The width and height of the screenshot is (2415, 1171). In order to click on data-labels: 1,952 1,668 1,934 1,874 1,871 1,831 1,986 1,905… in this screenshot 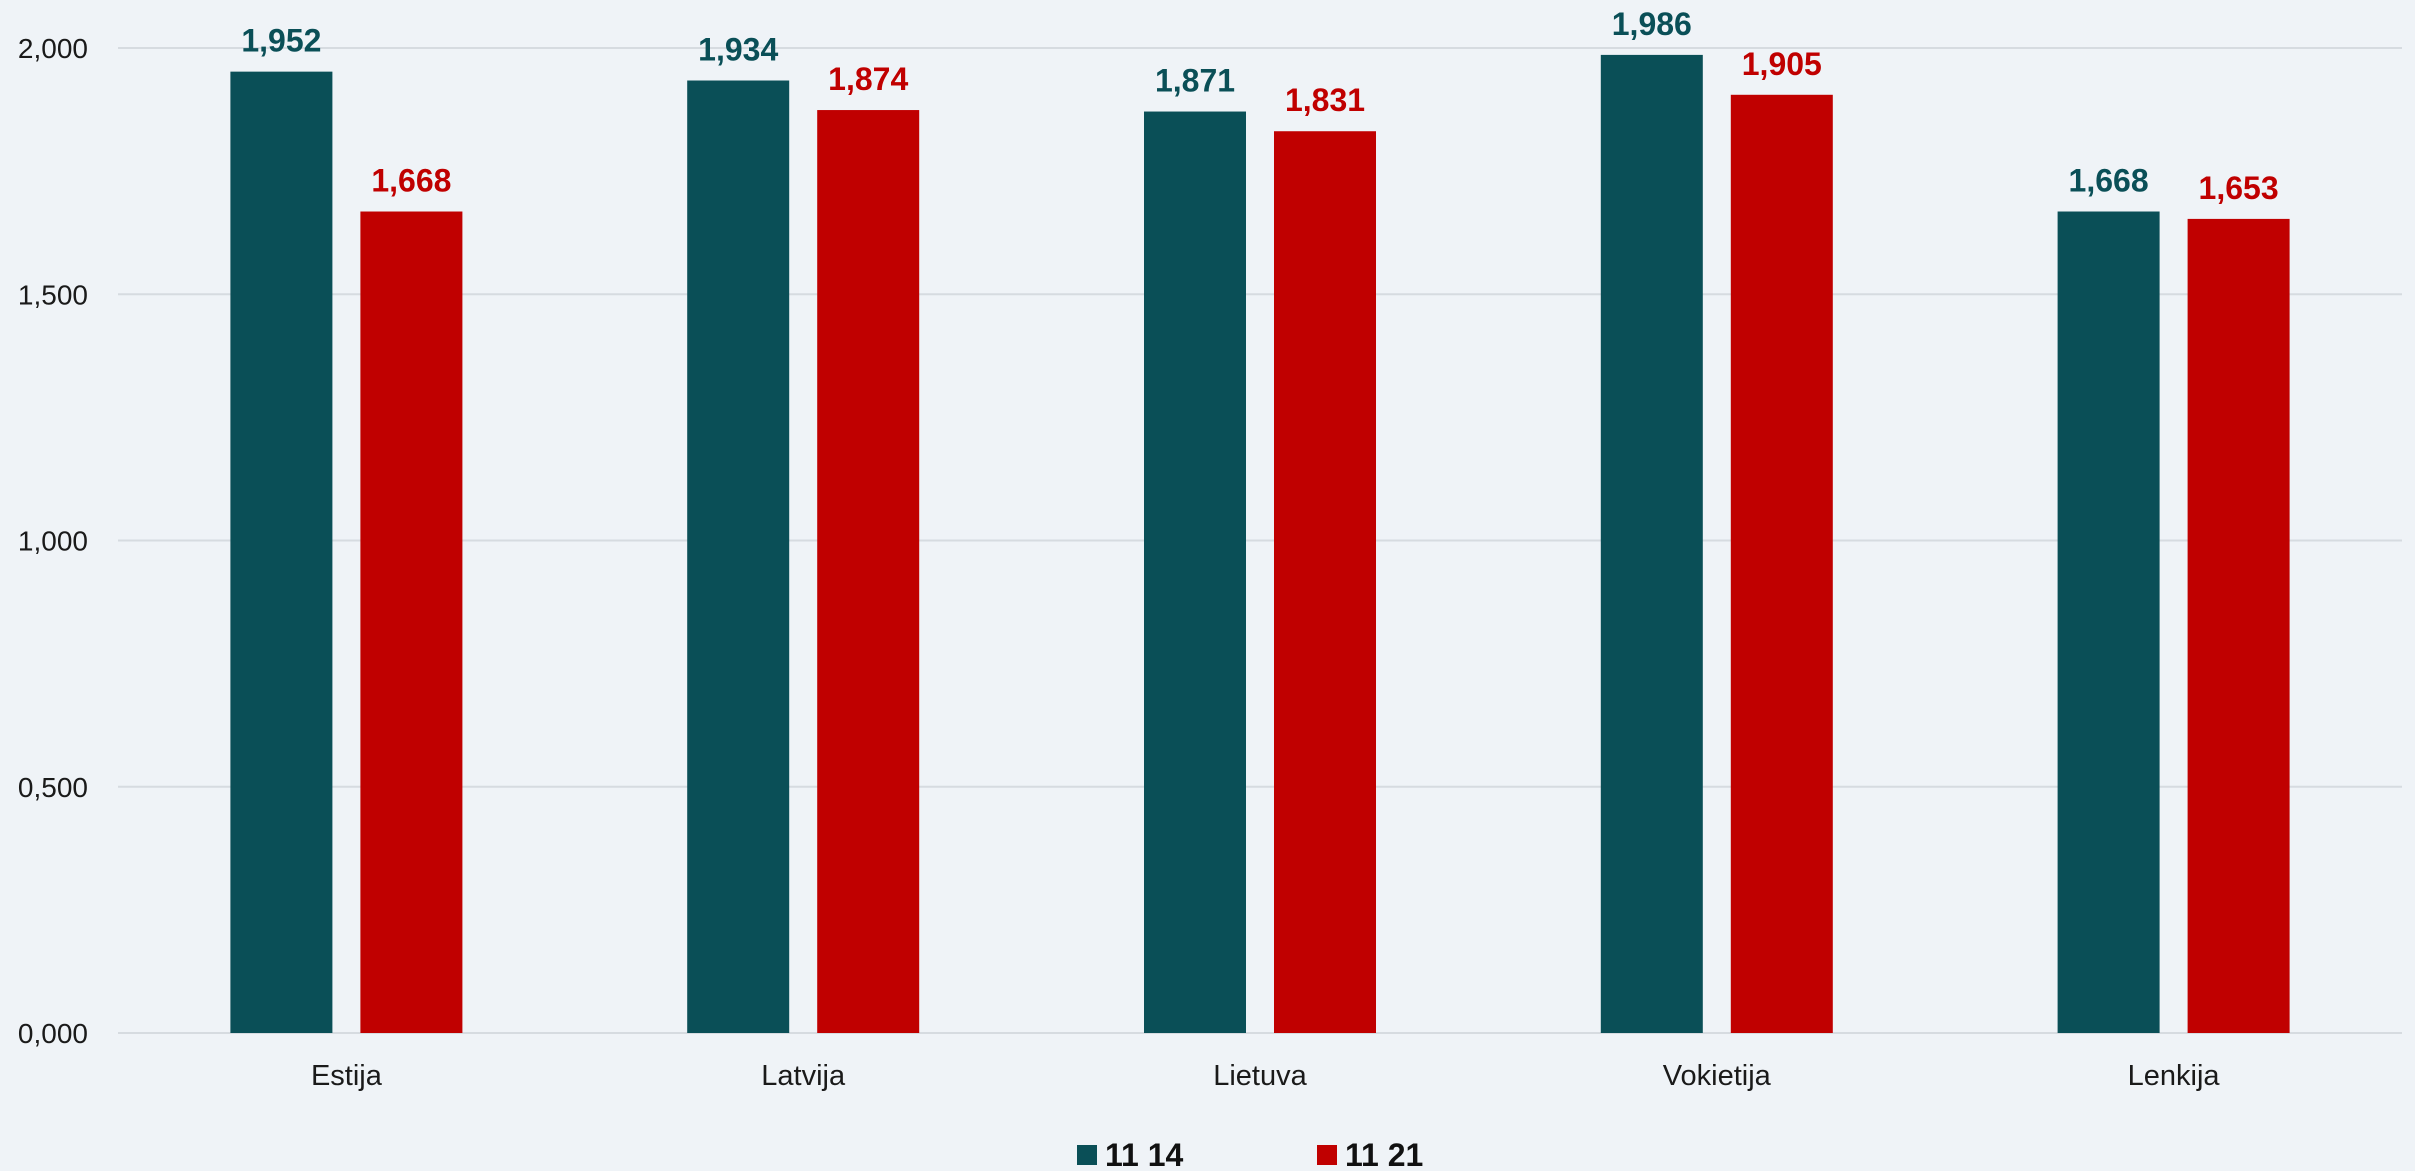, I will do `click(1259, 106)`.